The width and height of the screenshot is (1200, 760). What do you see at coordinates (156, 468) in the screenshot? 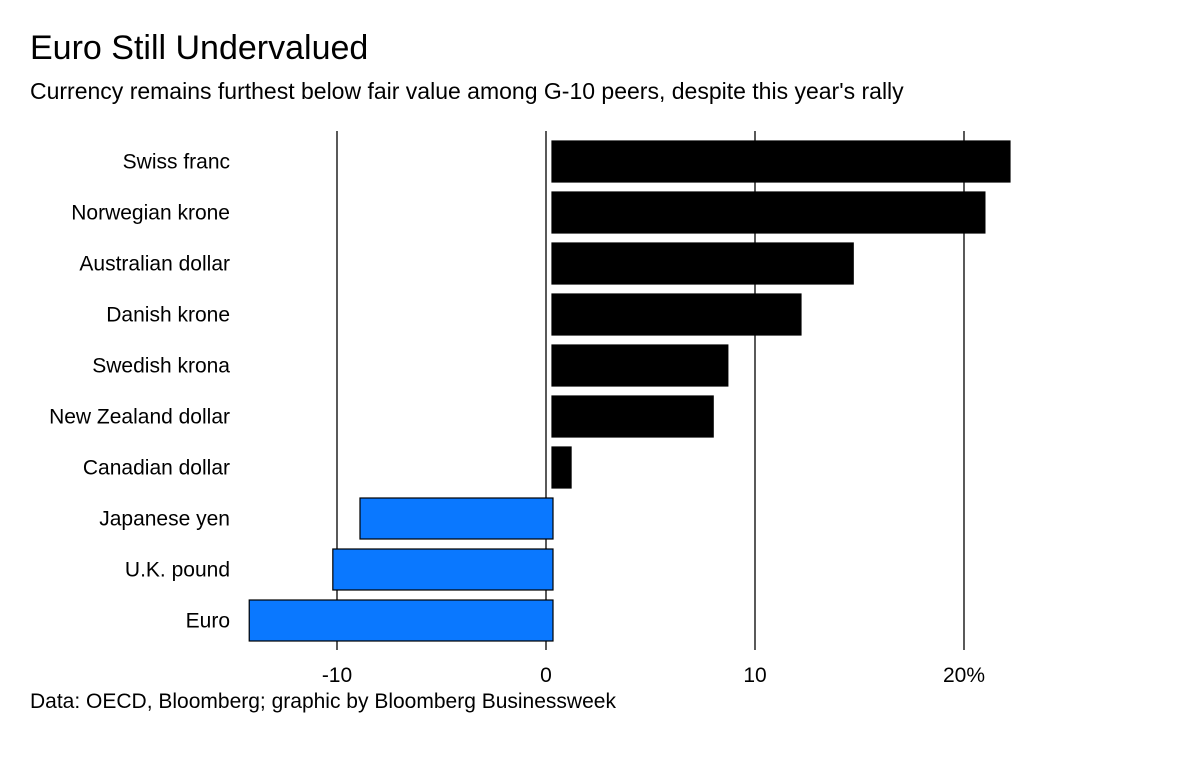
I see `category-label: Canadian dollar` at bounding box center [156, 468].